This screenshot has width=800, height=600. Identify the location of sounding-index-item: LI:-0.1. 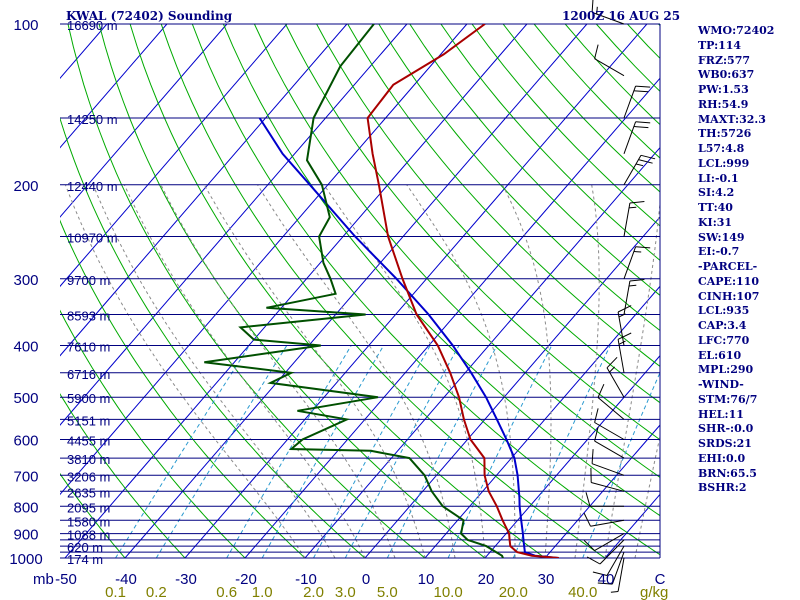
(718, 178).